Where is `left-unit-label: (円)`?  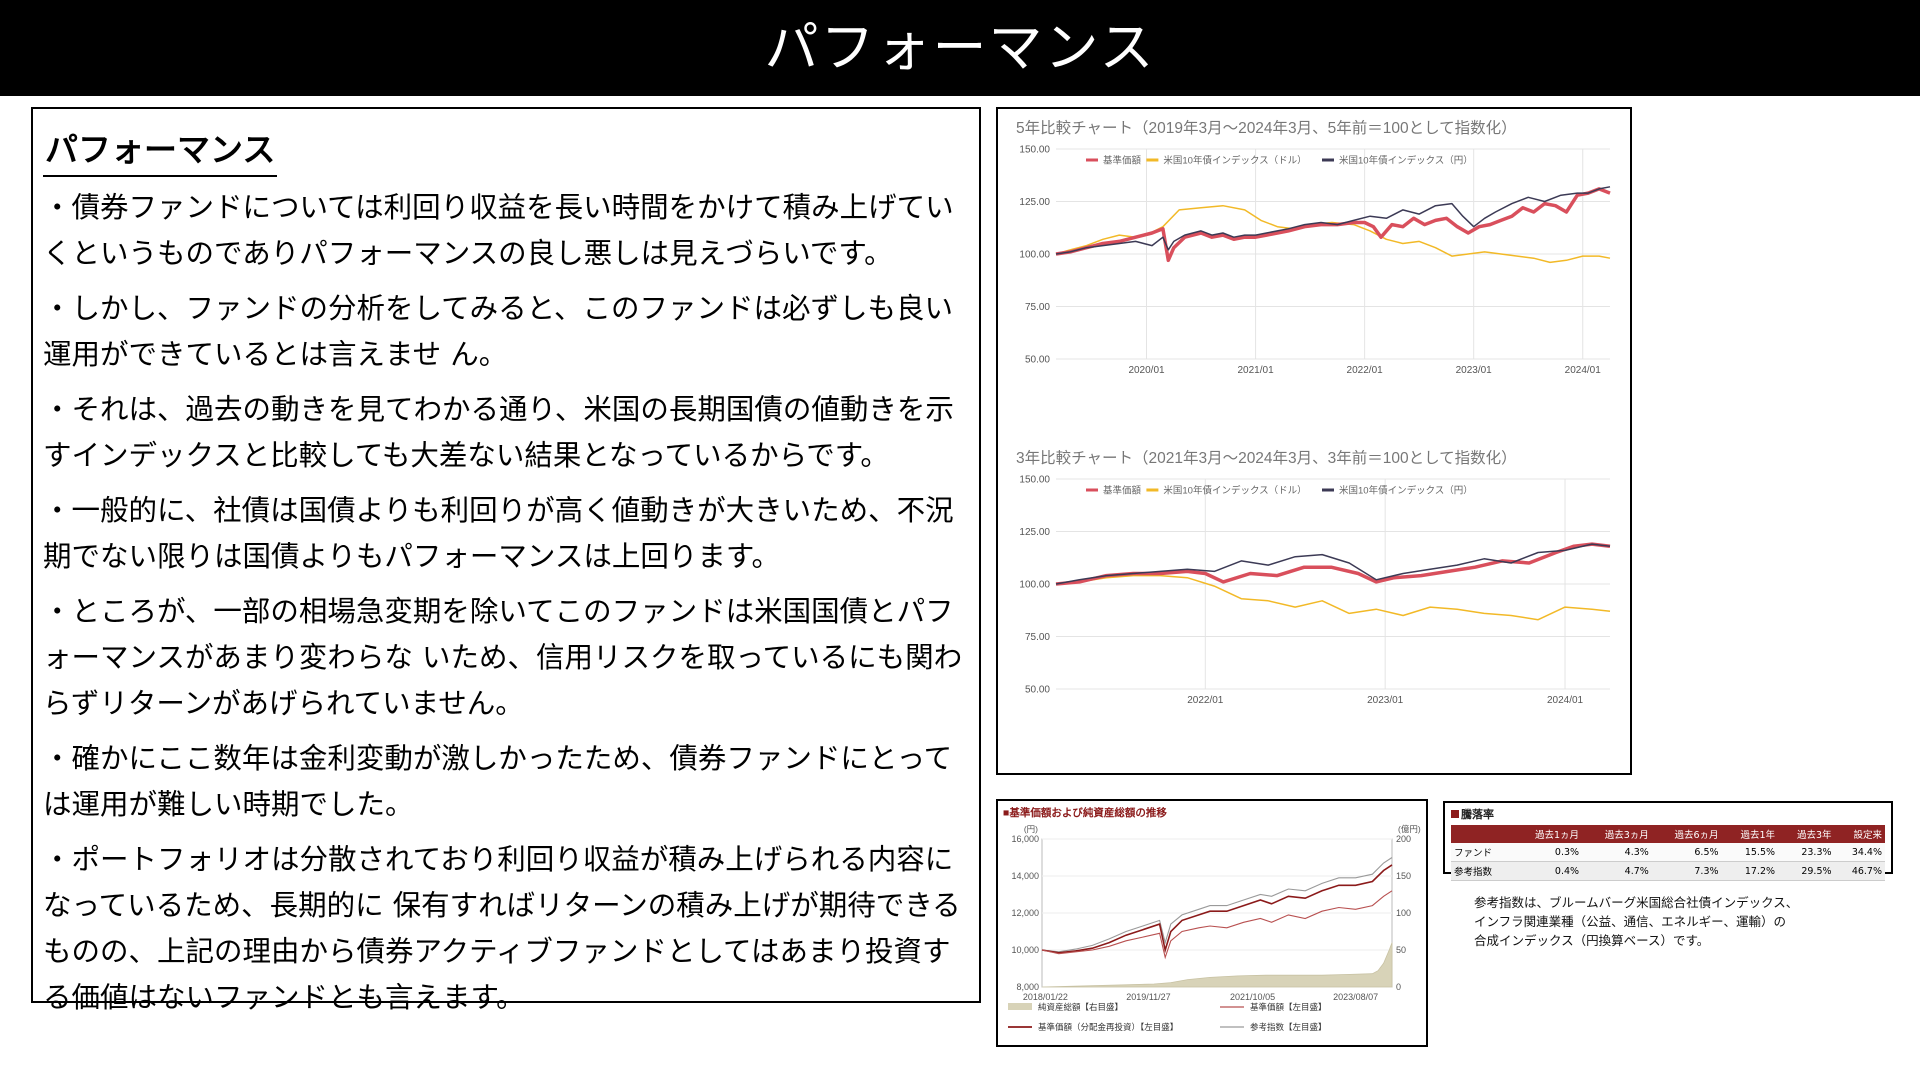 left-unit-label: (円) is located at coordinates (1031, 829).